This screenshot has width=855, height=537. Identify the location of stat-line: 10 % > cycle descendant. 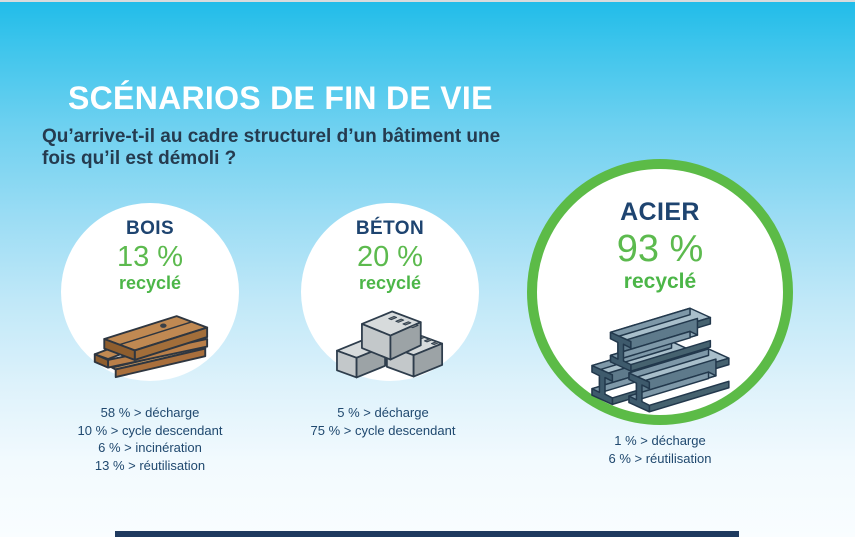
(150, 430).